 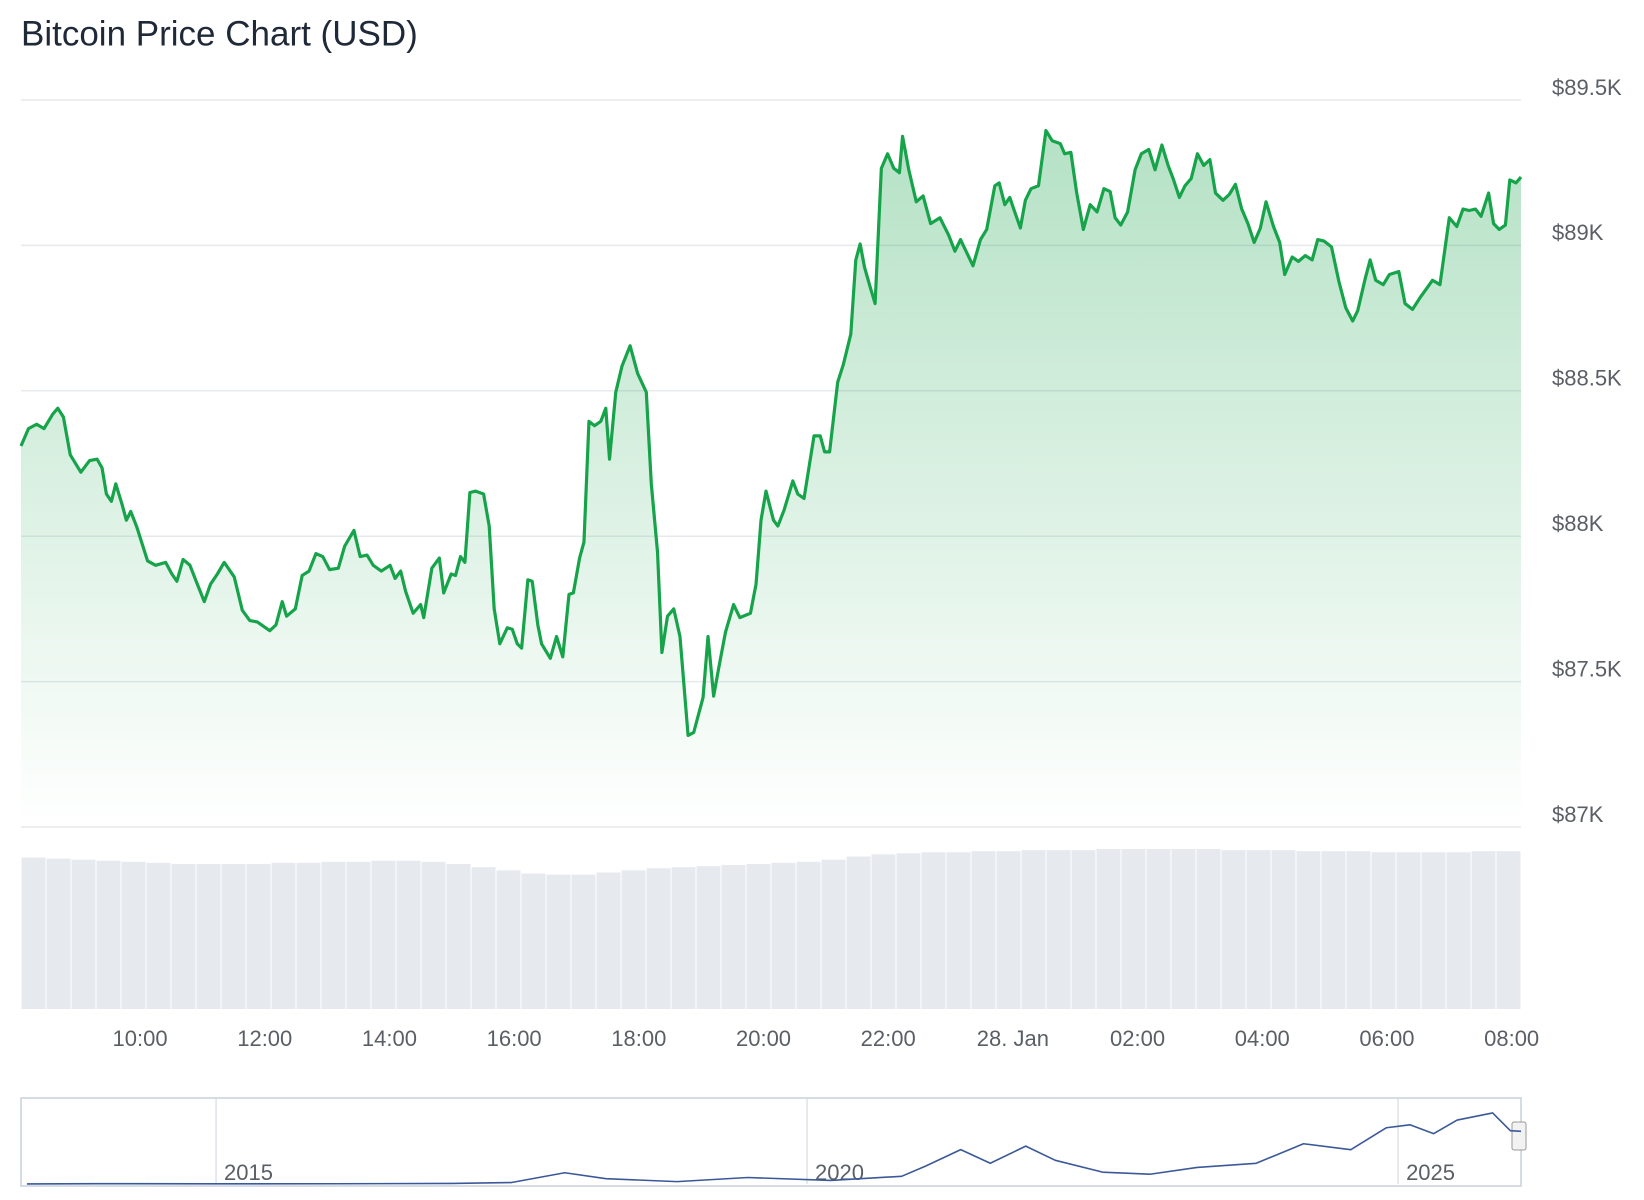 I want to click on navigator-handle, so click(x=1519, y=1136).